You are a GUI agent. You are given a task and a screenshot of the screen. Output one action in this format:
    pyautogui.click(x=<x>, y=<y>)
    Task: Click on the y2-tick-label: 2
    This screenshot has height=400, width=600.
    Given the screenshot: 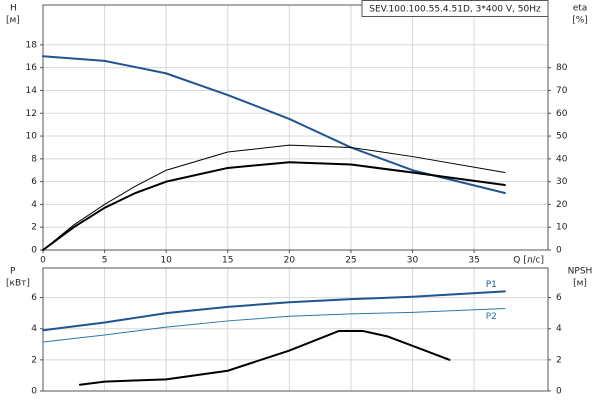 What is the action you would take?
    pyautogui.click(x=559, y=360)
    